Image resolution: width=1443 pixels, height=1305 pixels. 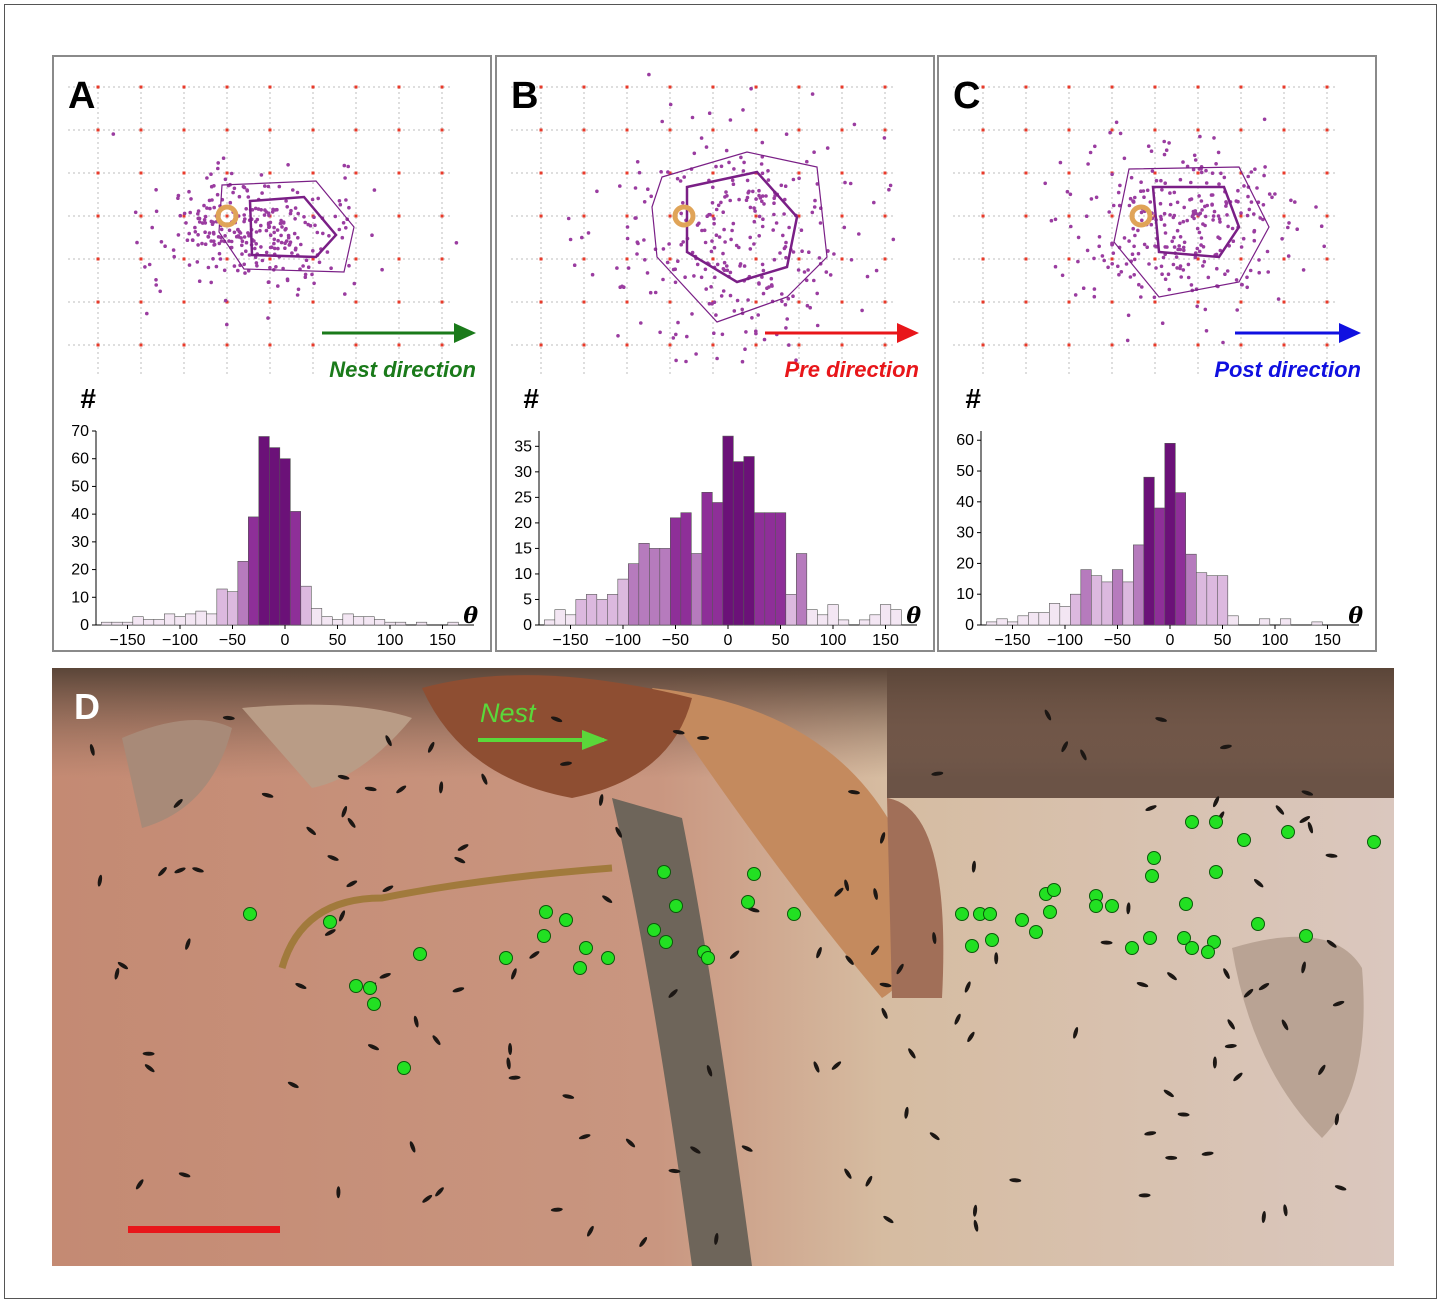 What do you see at coordinates (973, 398) in the screenshot?
I see `histogram-y-label: #` at bounding box center [973, 398].